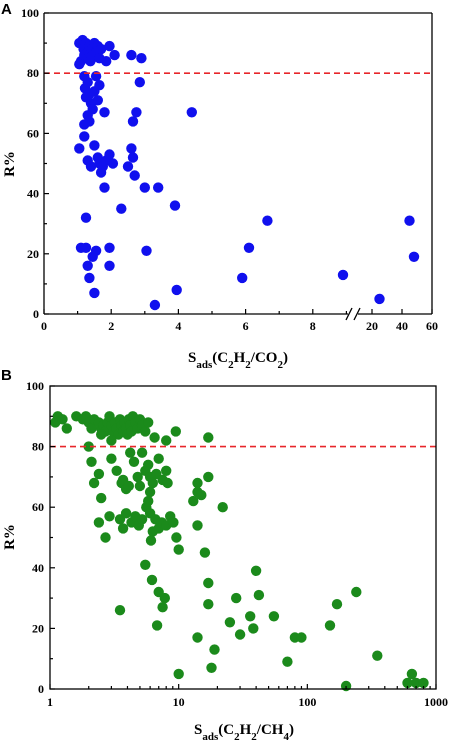 The width and height of the screenshot is (454, 745). What do you see at coordinates (38, 568) in the screenshot?
I see `y-tick-label: 40` at bounding box center [38, 568].